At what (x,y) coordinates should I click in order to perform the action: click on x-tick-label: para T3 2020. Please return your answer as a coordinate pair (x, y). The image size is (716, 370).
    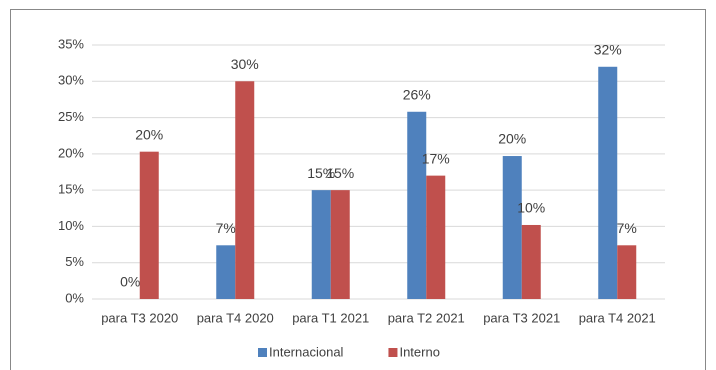
    Looking at the image, I should click on (139, 317).